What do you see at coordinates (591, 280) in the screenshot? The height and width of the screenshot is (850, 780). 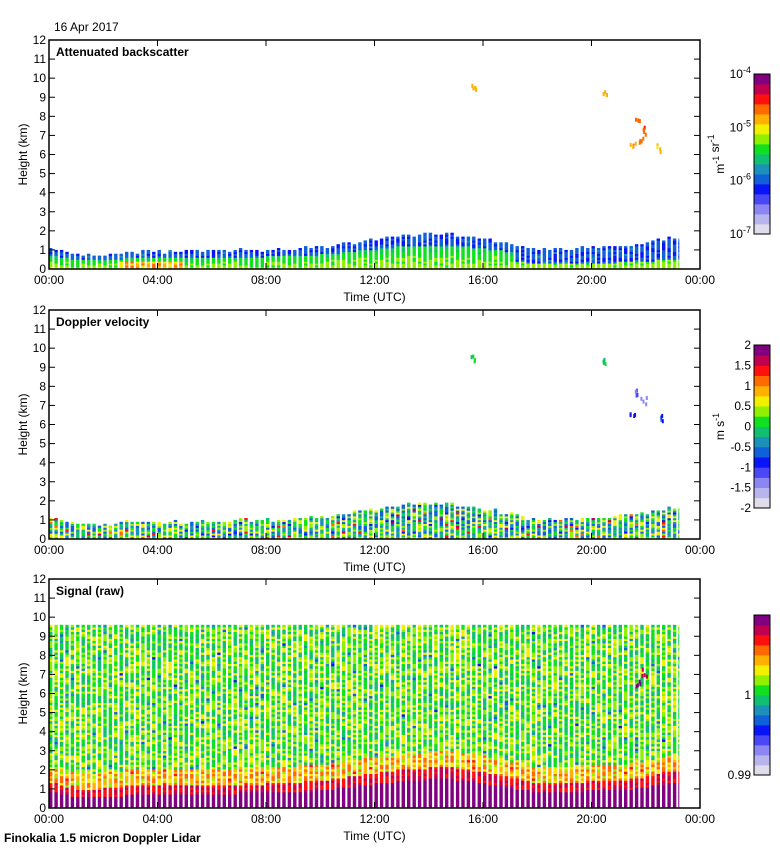 I see `x-tick-label: 20:00` at bounding box center [591, 280].